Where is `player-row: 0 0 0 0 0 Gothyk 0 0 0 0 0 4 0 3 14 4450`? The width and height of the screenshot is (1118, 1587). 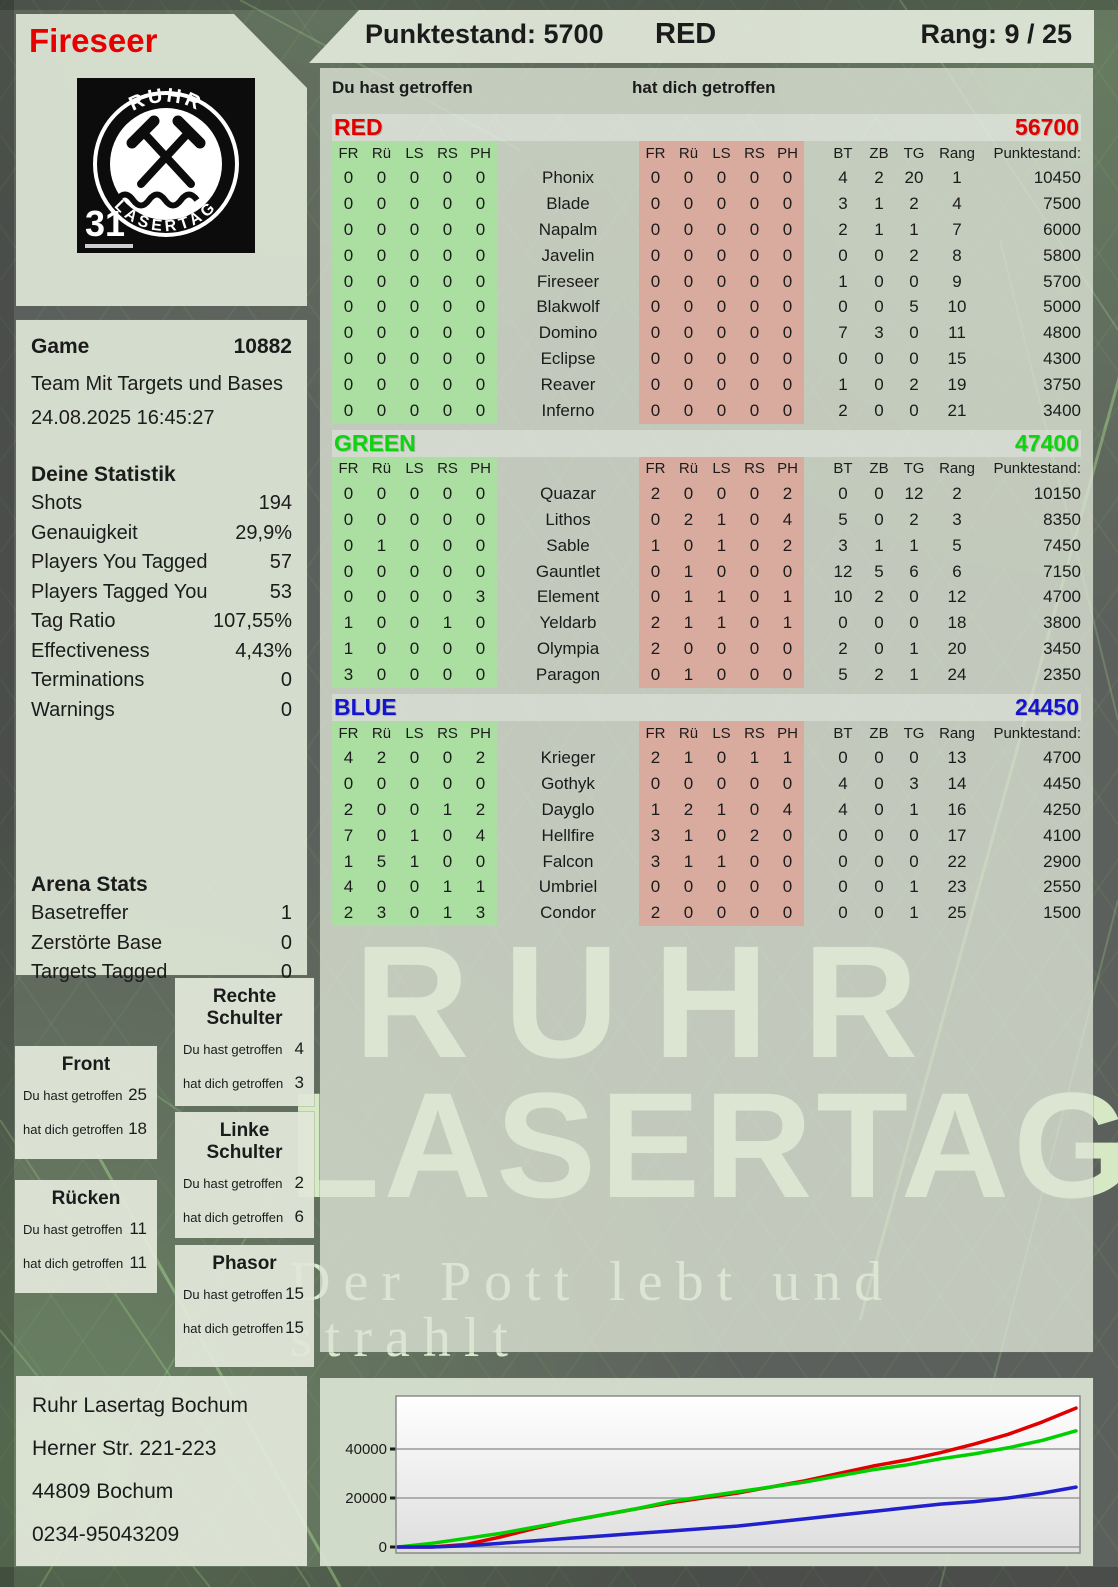
player-row: 0 0 0 0 0 Gothyk 0 0 0 0 0 4 0 3 14 4450 is located at coordinates (706, 783).